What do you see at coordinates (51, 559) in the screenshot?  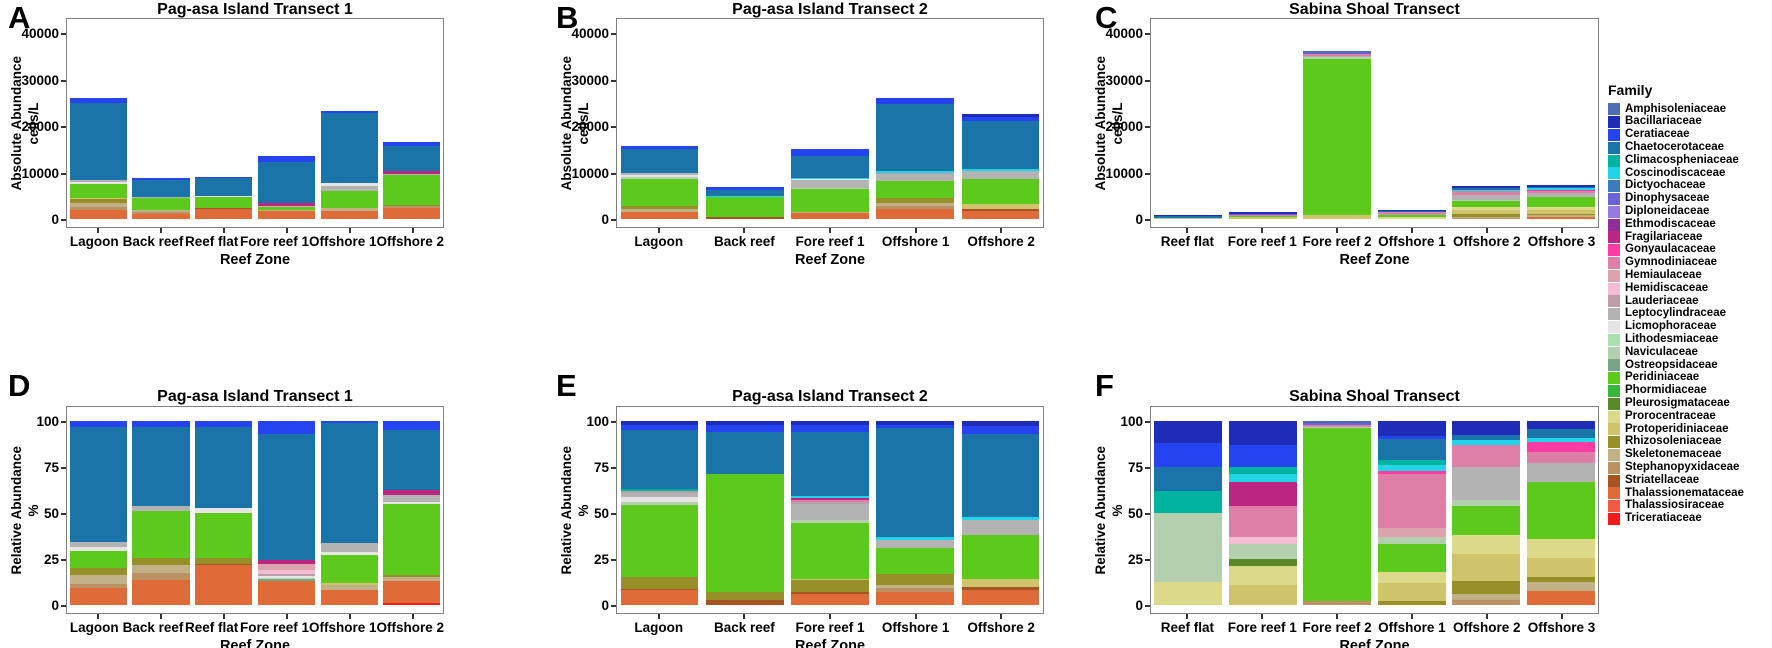 I see `y-tick-label: 25` at bounding box center [51, 559].